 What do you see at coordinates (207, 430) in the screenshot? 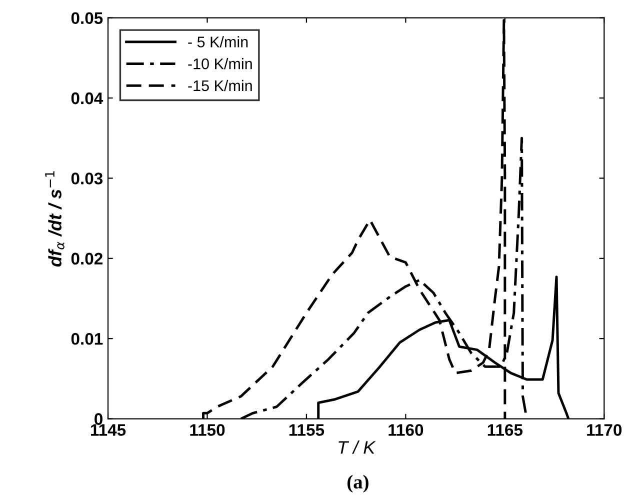
I see `x-tick-label: 1150` at bounding box center [207, 430].